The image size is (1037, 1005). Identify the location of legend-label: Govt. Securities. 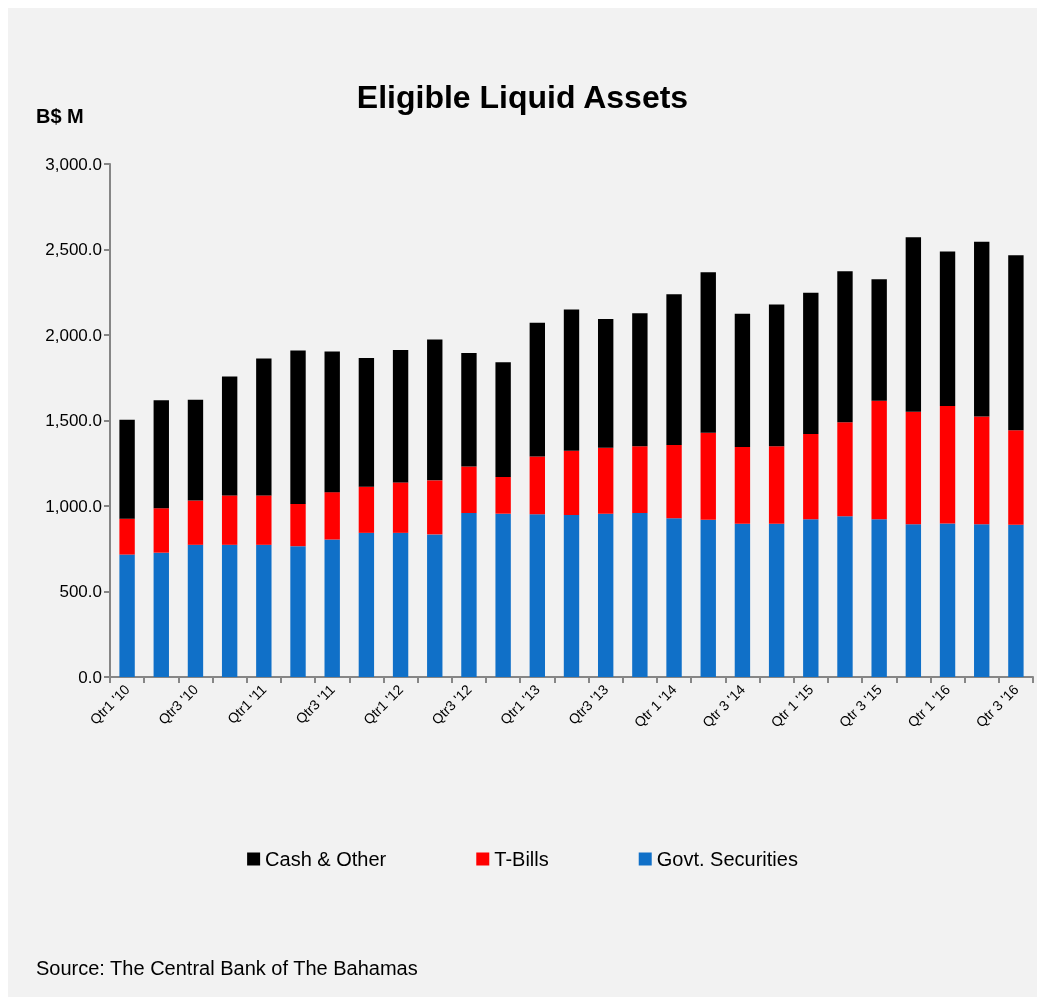
(727, 859).